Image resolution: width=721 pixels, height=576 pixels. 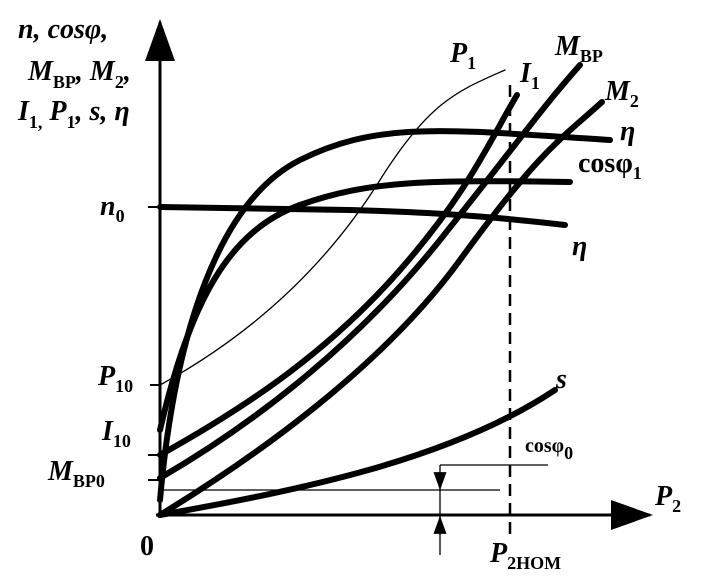 I want to click on label-subscript: 1,, so click(x=36, y=122).